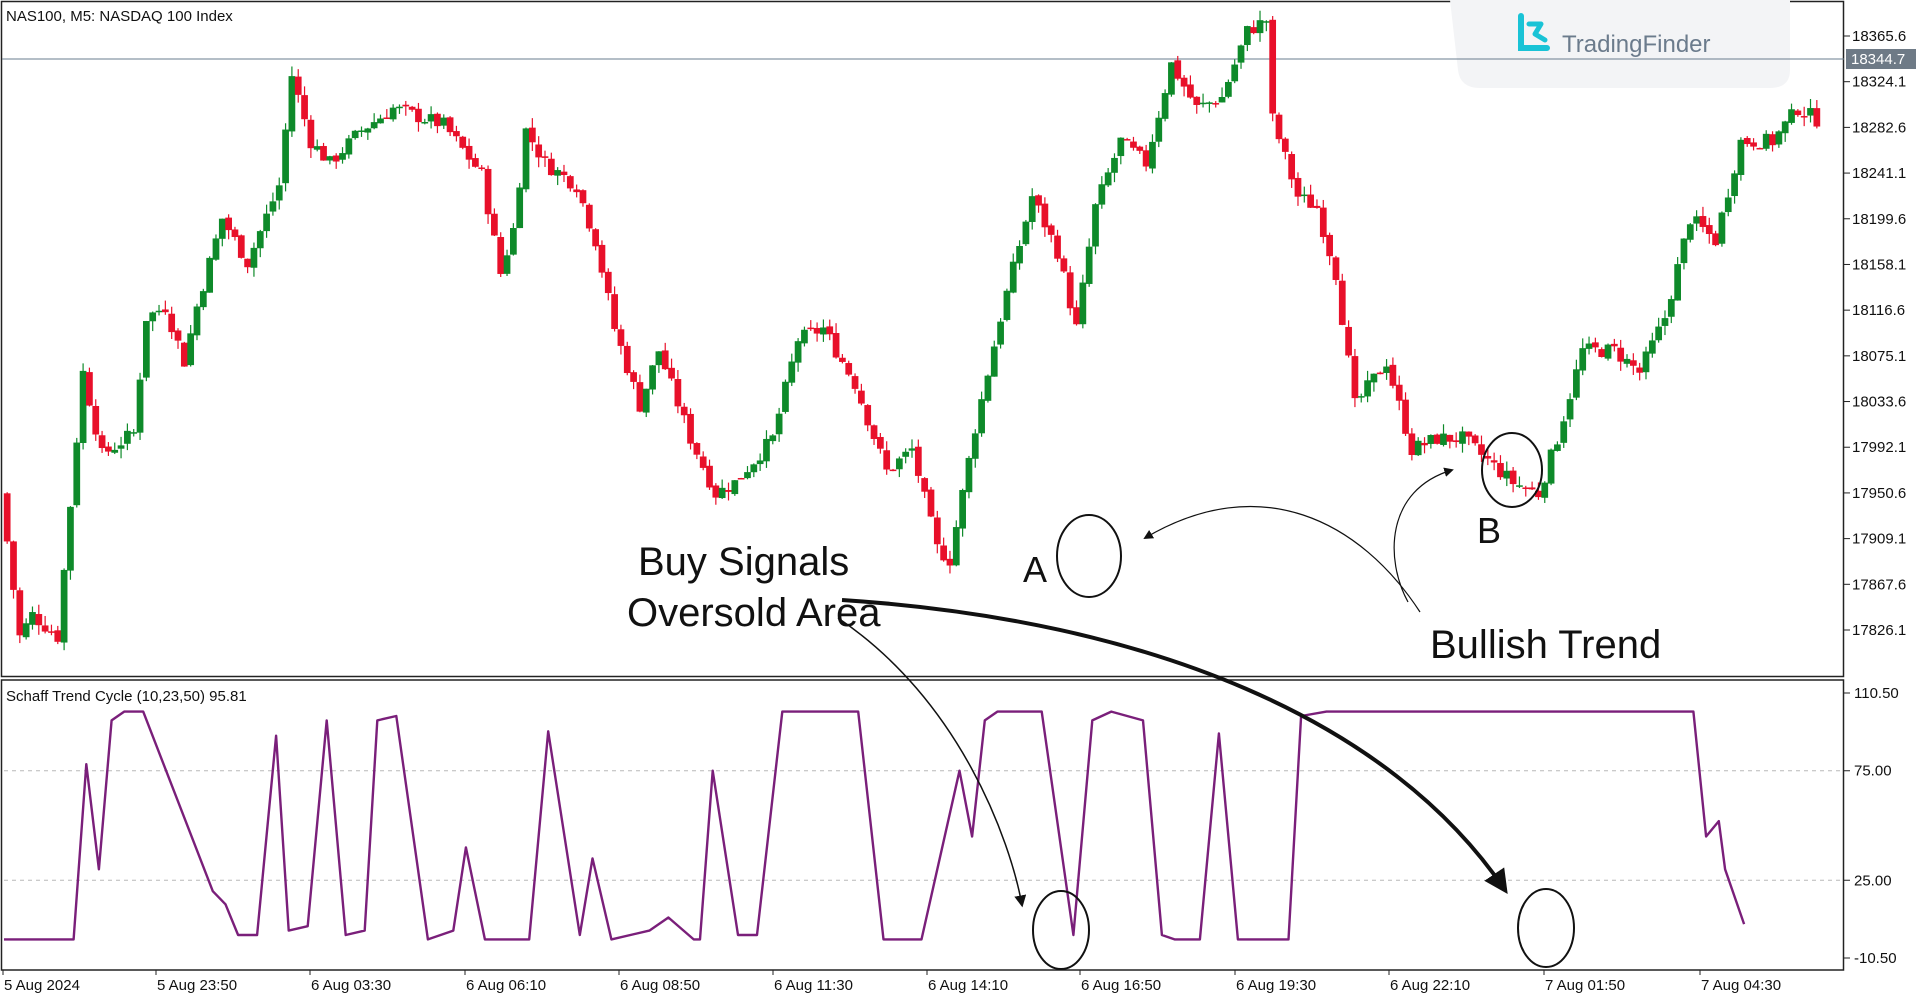  What do you see at coordinates (1878, 310) in the screenshot?
I see `price-tick-label: 18116.6` at bounding box center [1878, 310].